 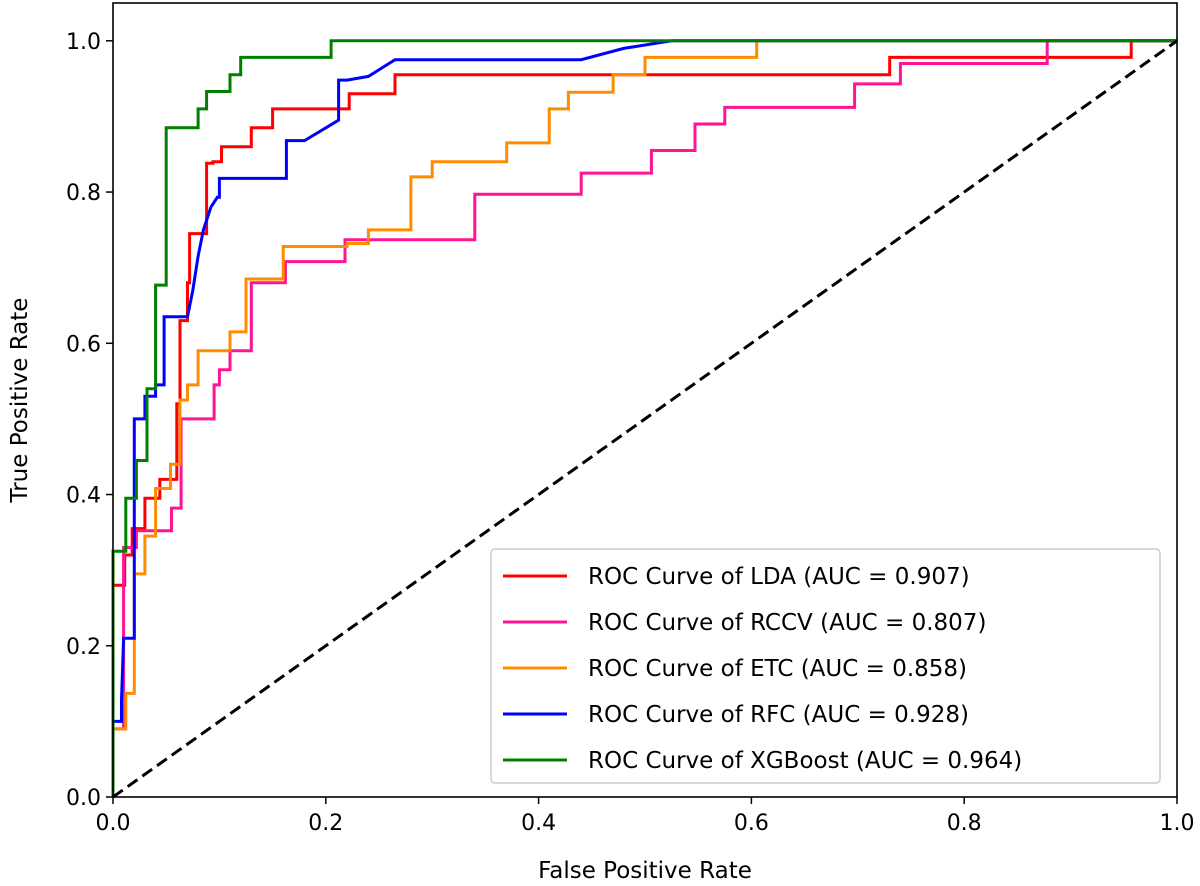 I want to click on y-axis-label: True Positive Rate, so click(x=20, y=401).